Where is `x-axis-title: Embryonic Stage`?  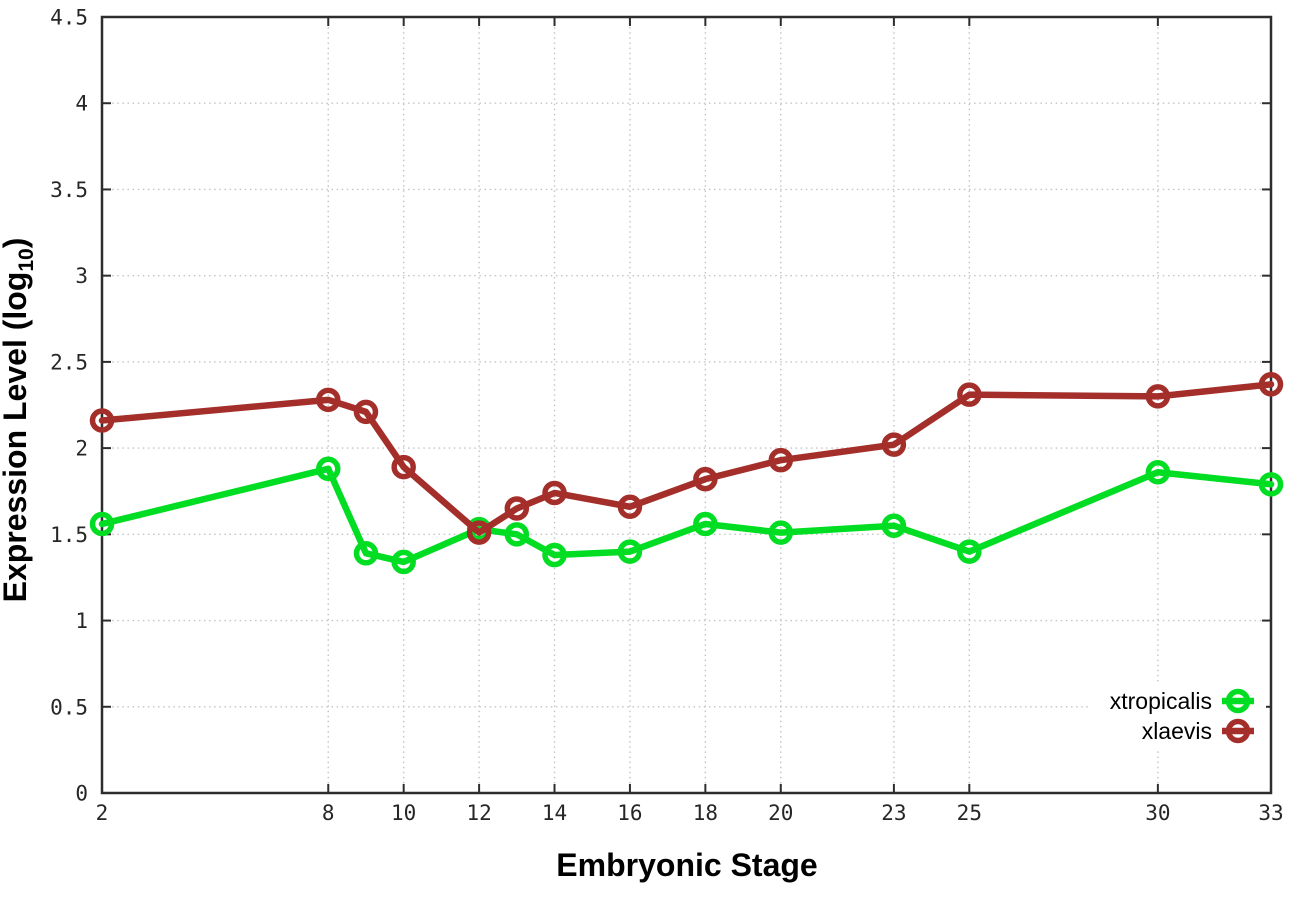
x-axis-title: Embryonic Stage is located at coordinates (686, 865).